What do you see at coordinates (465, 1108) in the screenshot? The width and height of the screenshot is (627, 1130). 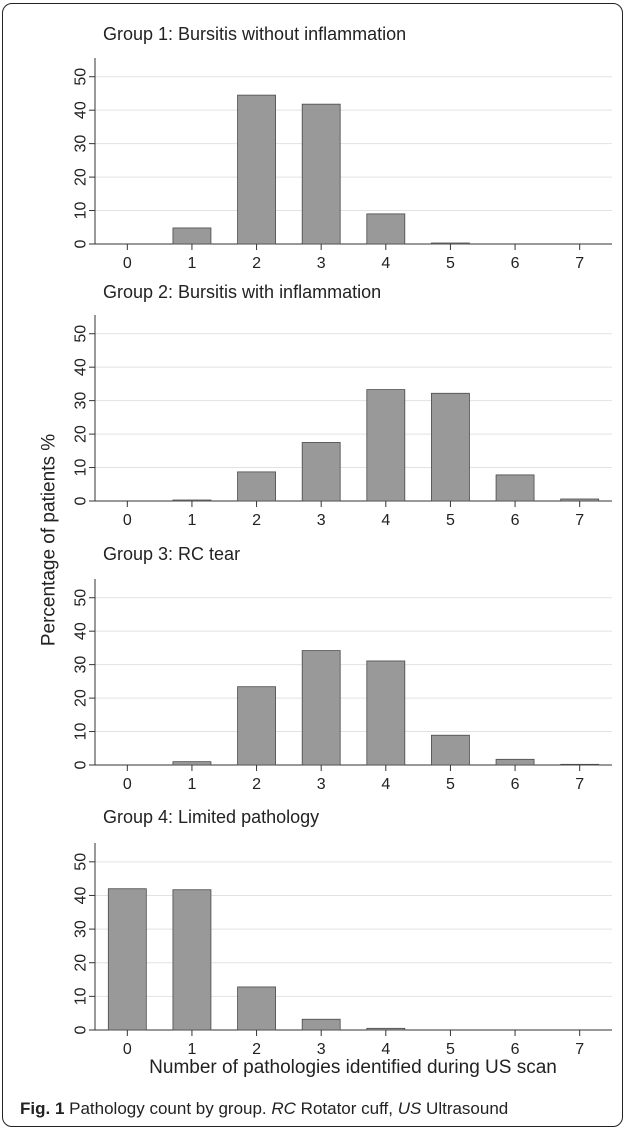 I see `caption-text: Ultrasound` at bounding box center [465, 1108].